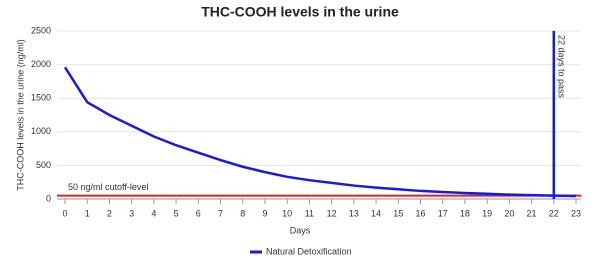 This screenshot has width=600, height=260. Describe the element at coordinates (554, 213) in the screenshot. I see `x-tick-label: 22` at that location.